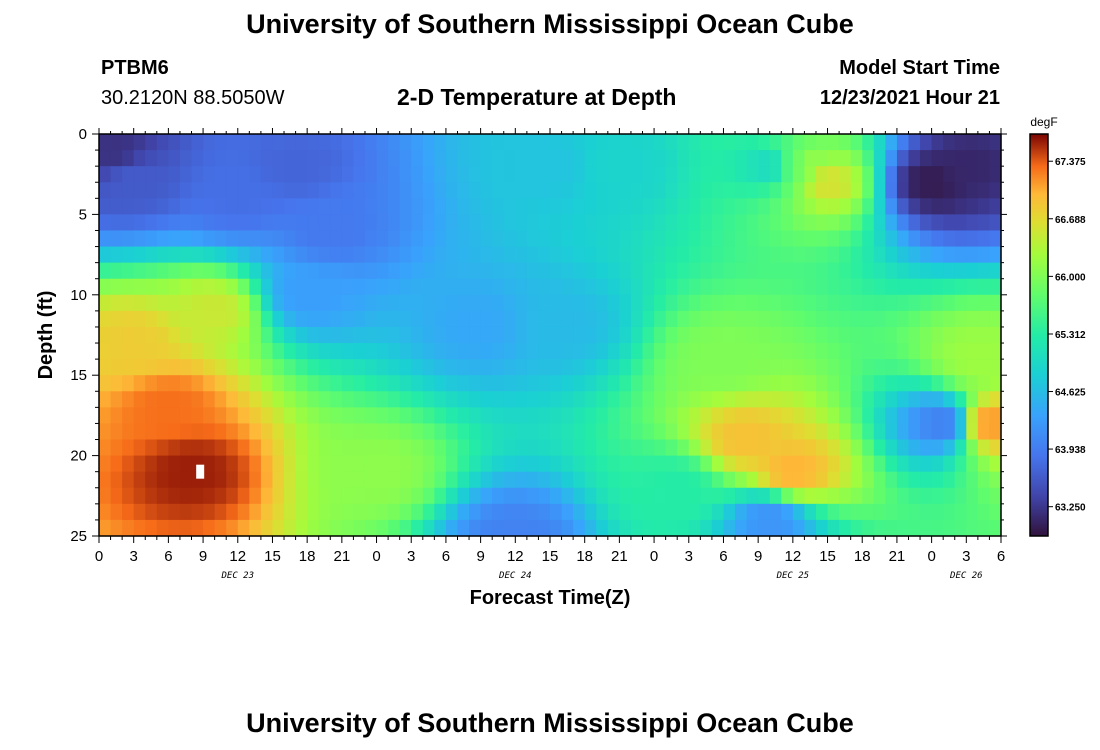 The image size is (1100, 750). What do you see at coordinates (537, 97) in the screenshot?
I see `chart-subtitle: 2-D Temperature at Depth` at bounding box center [537, 97].